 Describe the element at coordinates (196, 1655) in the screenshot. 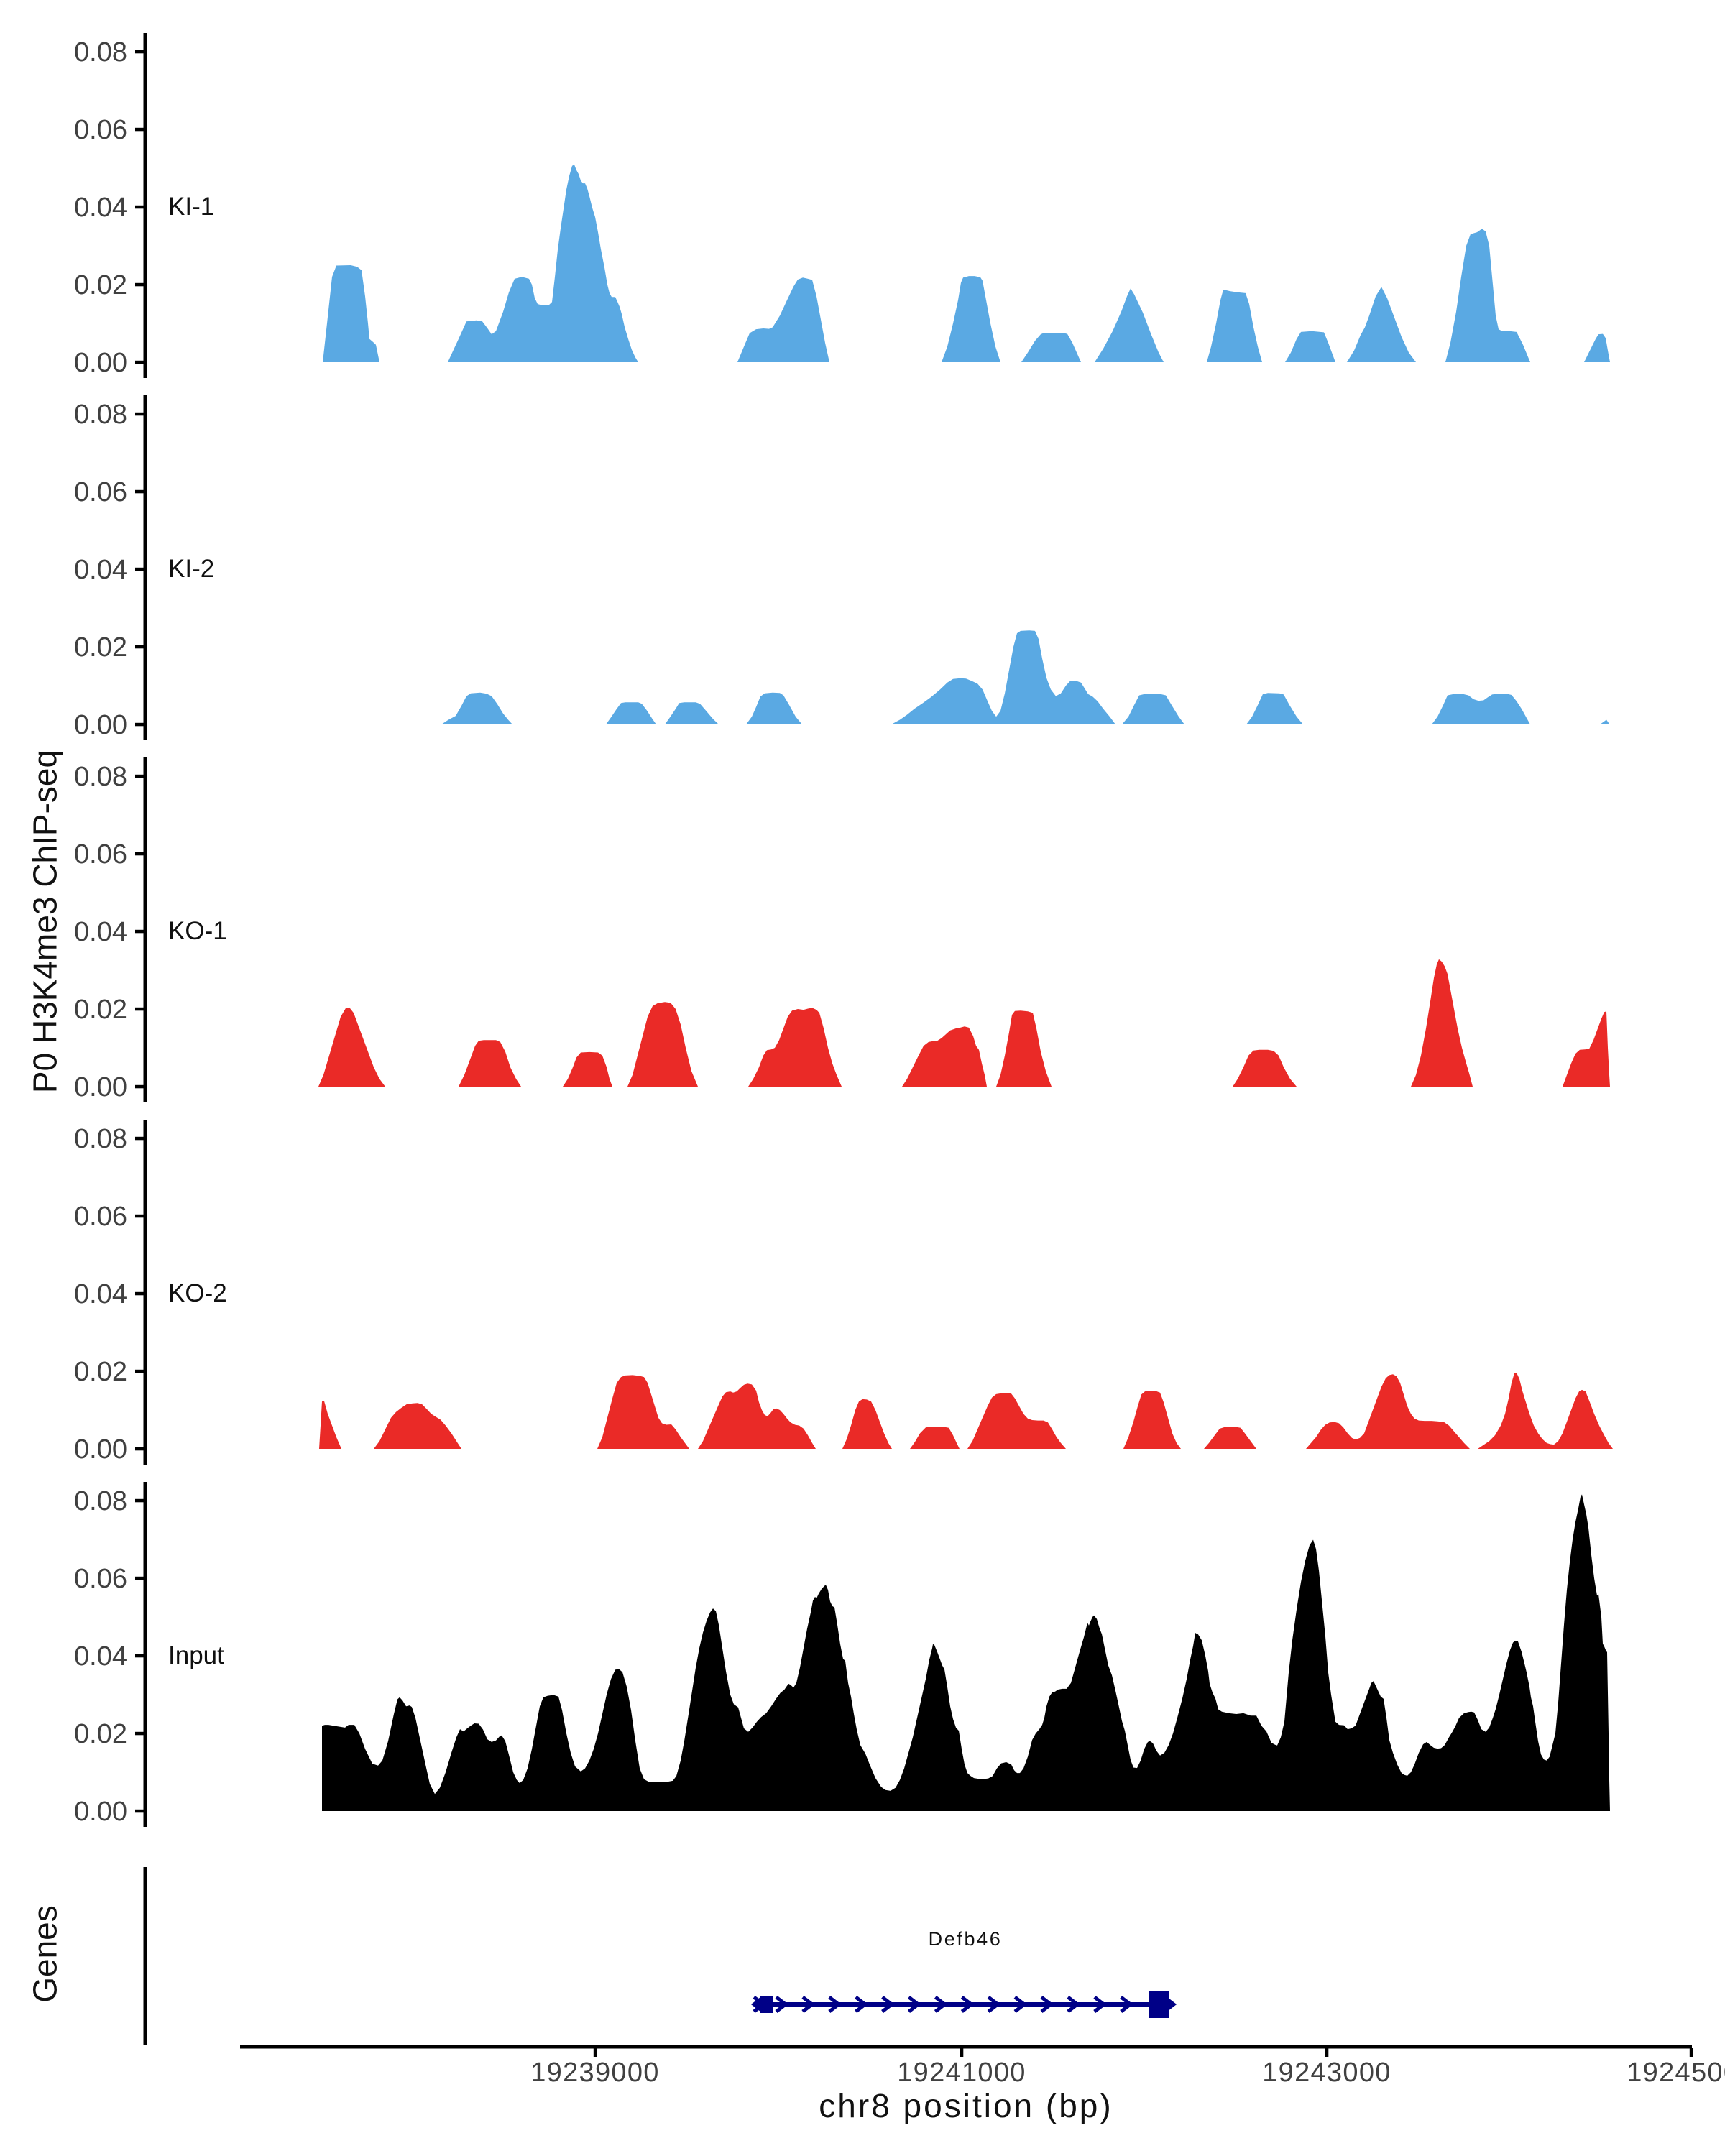

I see `svg-text: Input` at that location.